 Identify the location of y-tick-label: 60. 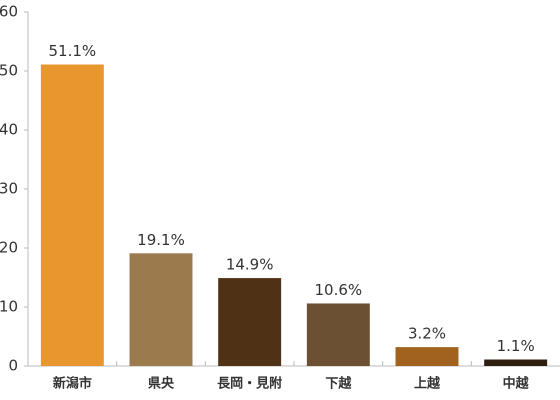
(9, 12).